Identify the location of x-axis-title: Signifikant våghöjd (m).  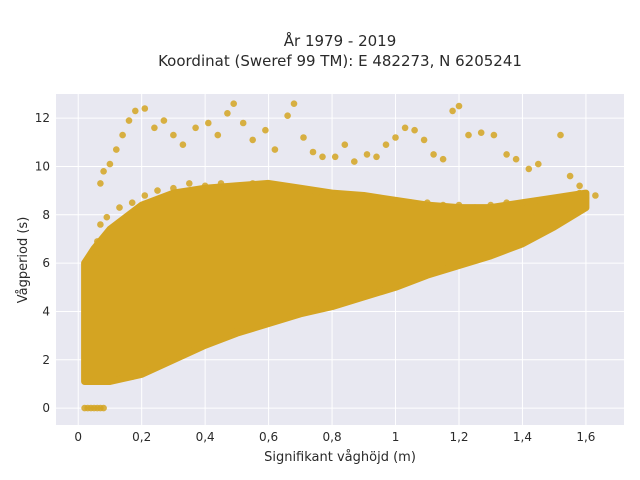
(340, 457).